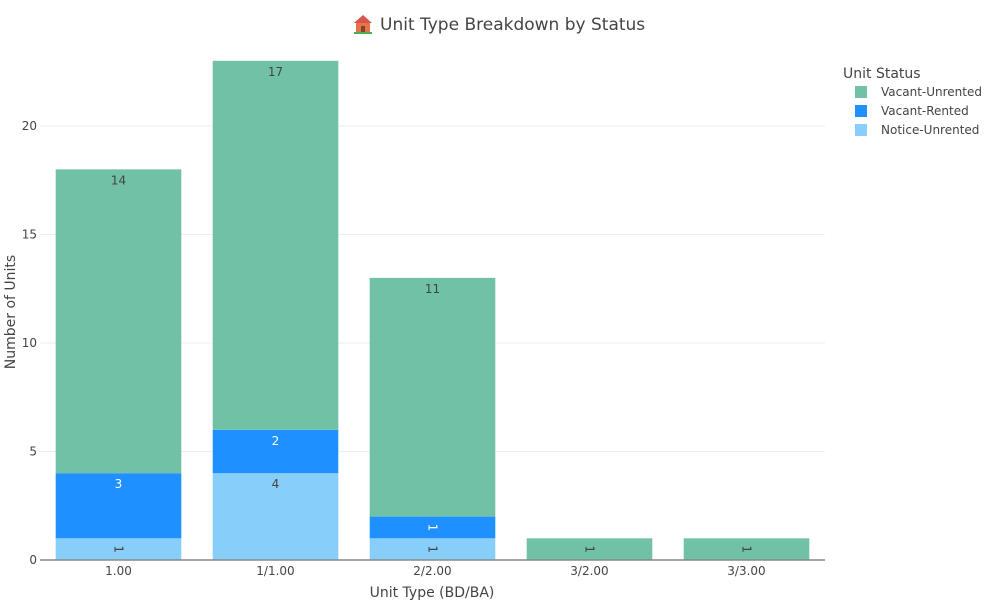  I want to click on x-tick-label: 2/2.00, so click(432, 571).